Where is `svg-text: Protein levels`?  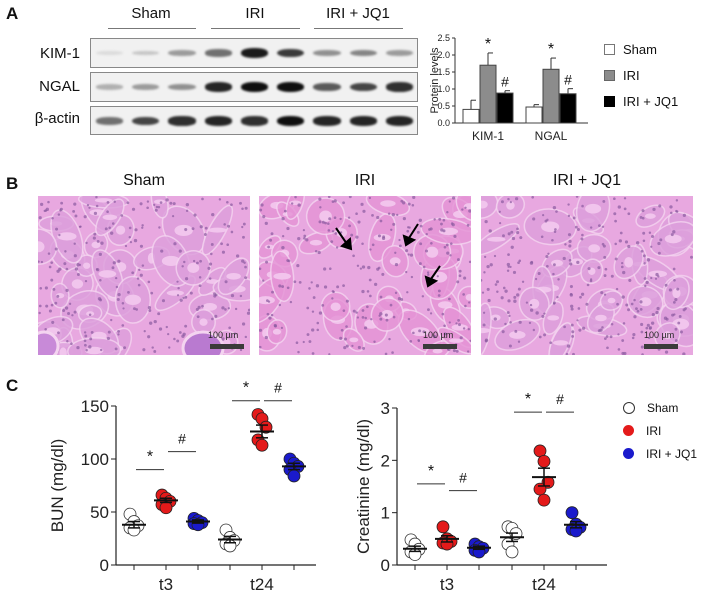
svg-text: Protein levels is located at coordinates (435, 80).